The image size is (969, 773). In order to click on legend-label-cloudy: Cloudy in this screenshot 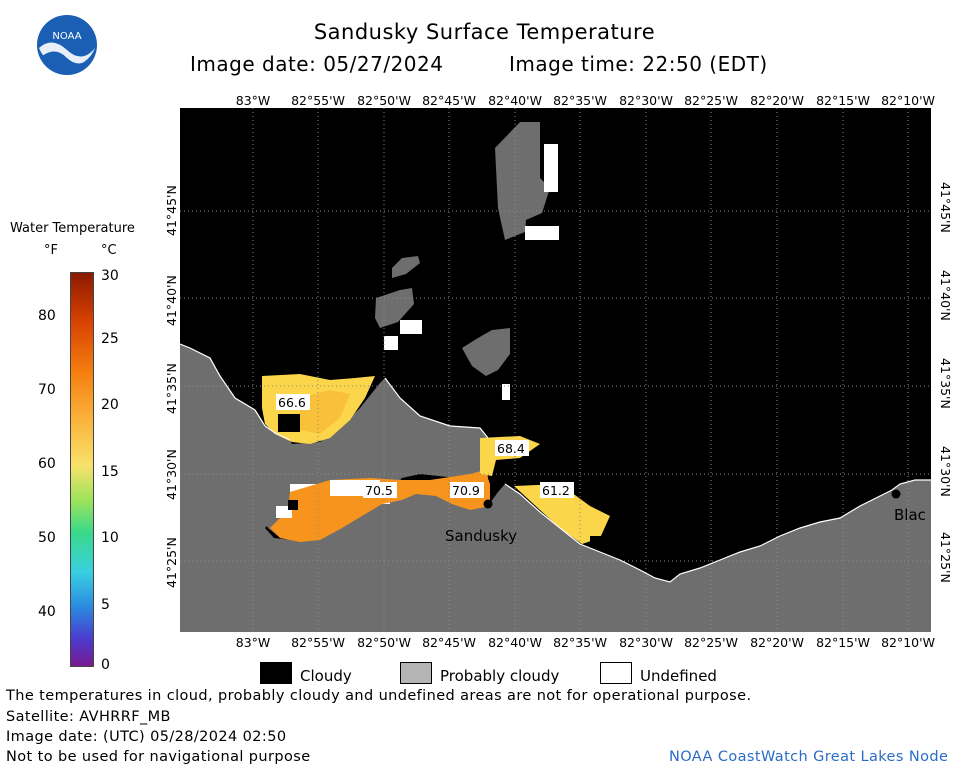, I will do `click(326, 676)`.